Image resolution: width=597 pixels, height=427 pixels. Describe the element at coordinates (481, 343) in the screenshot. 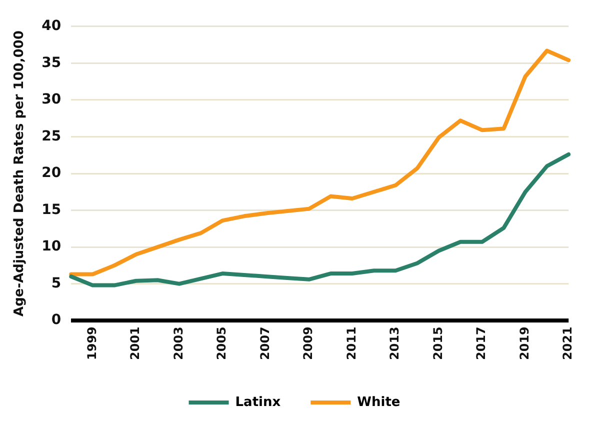

I see `x-tick-label: 2017` at that location.